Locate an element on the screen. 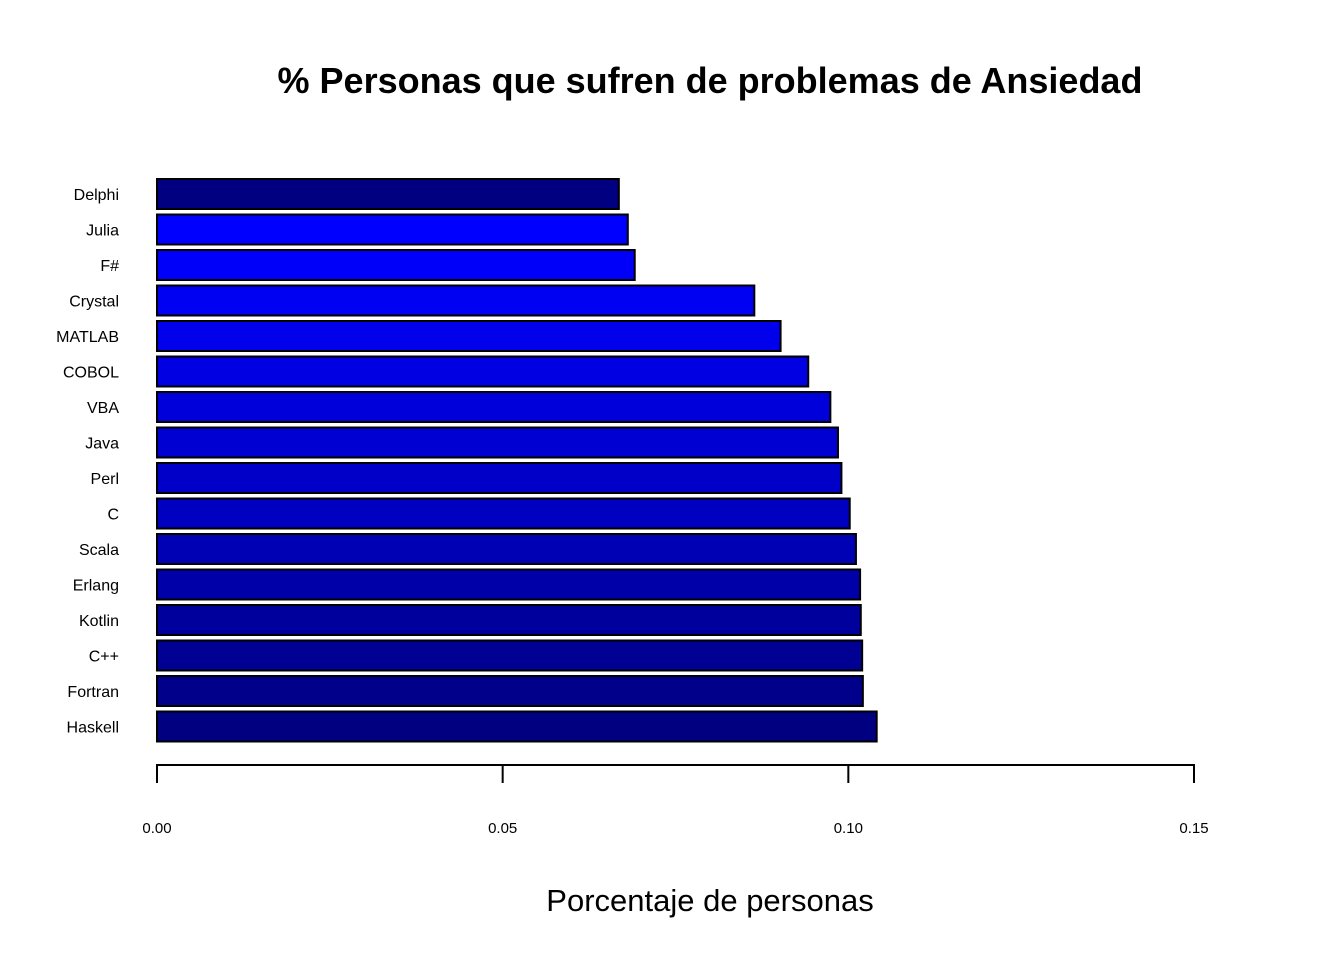 Image resolution: width=1344 pixels, height=960 pixels. bar-java is located at coordinates (497, 442).